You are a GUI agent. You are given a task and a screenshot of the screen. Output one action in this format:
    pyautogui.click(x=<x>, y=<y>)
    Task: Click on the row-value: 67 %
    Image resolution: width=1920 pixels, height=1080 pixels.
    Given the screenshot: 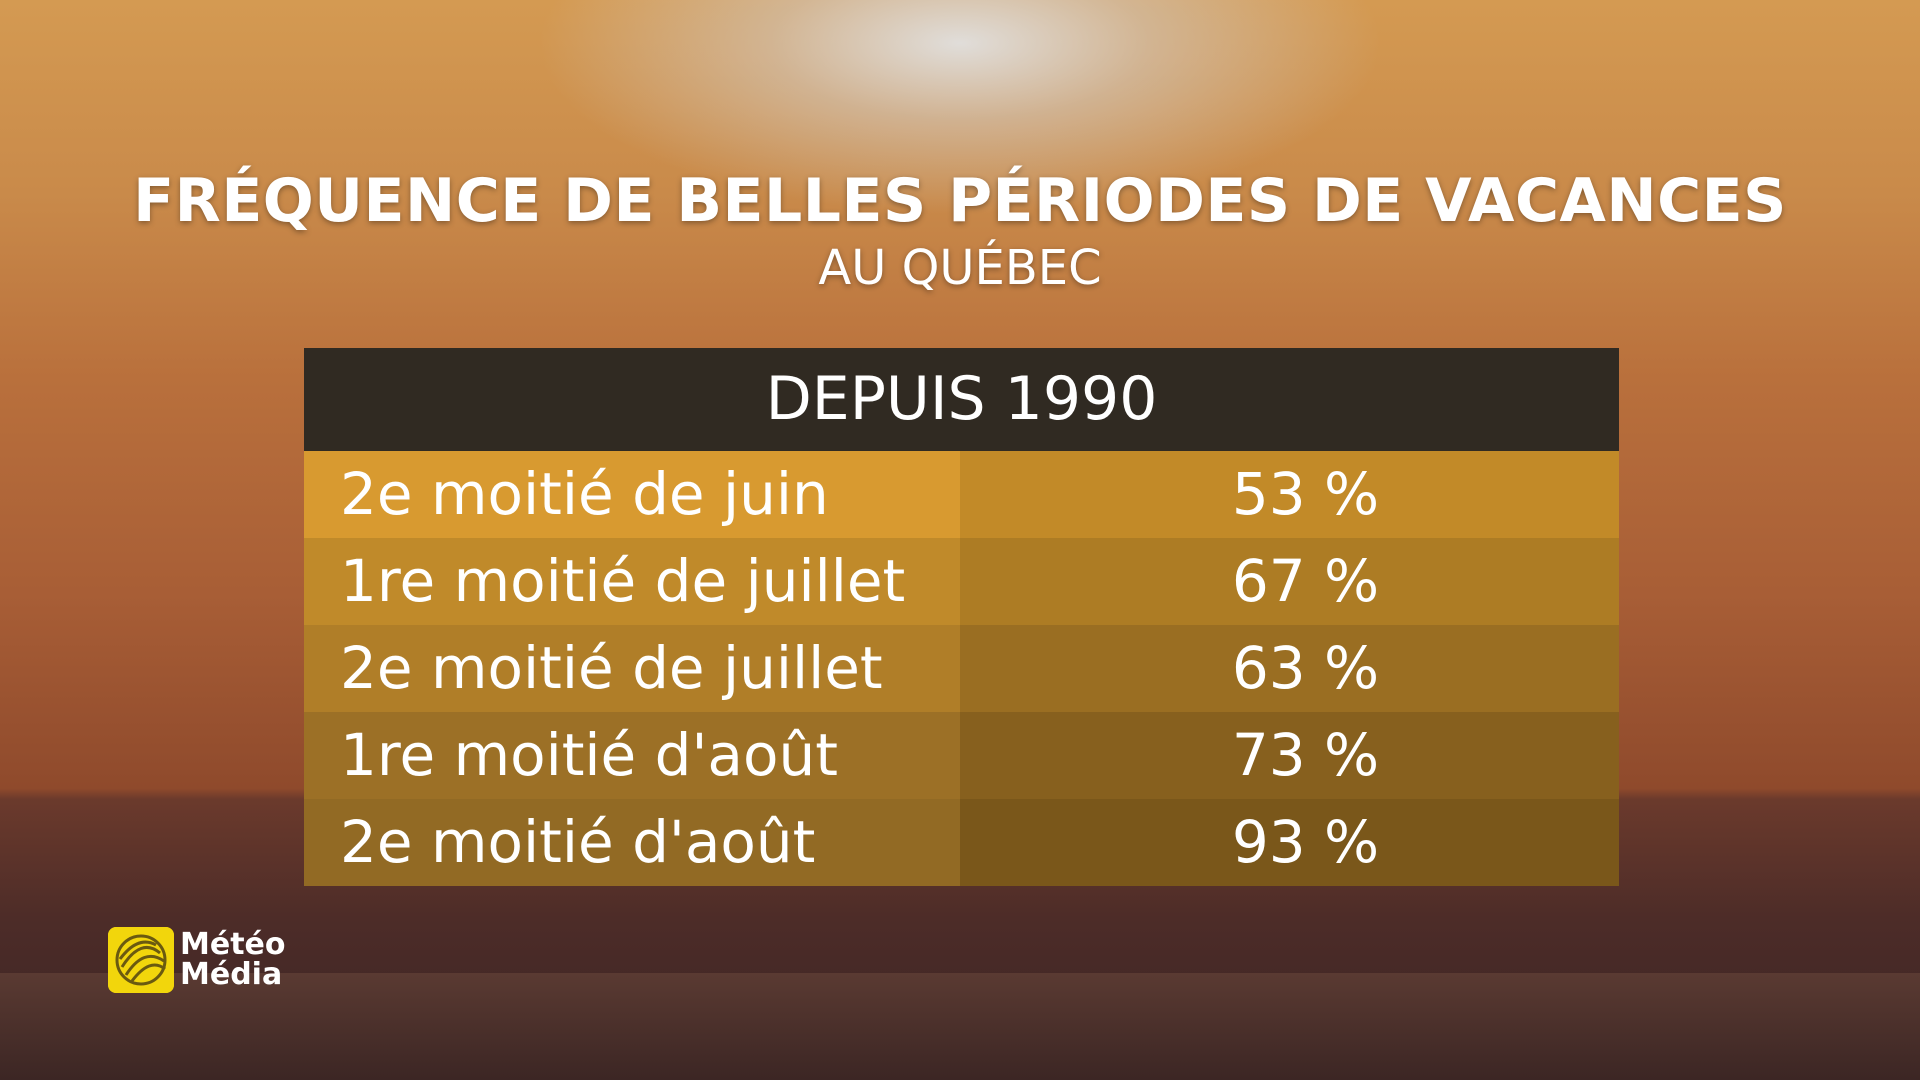 What is the action you would take?
    pyautogui.click(x=1305, y=581)
    